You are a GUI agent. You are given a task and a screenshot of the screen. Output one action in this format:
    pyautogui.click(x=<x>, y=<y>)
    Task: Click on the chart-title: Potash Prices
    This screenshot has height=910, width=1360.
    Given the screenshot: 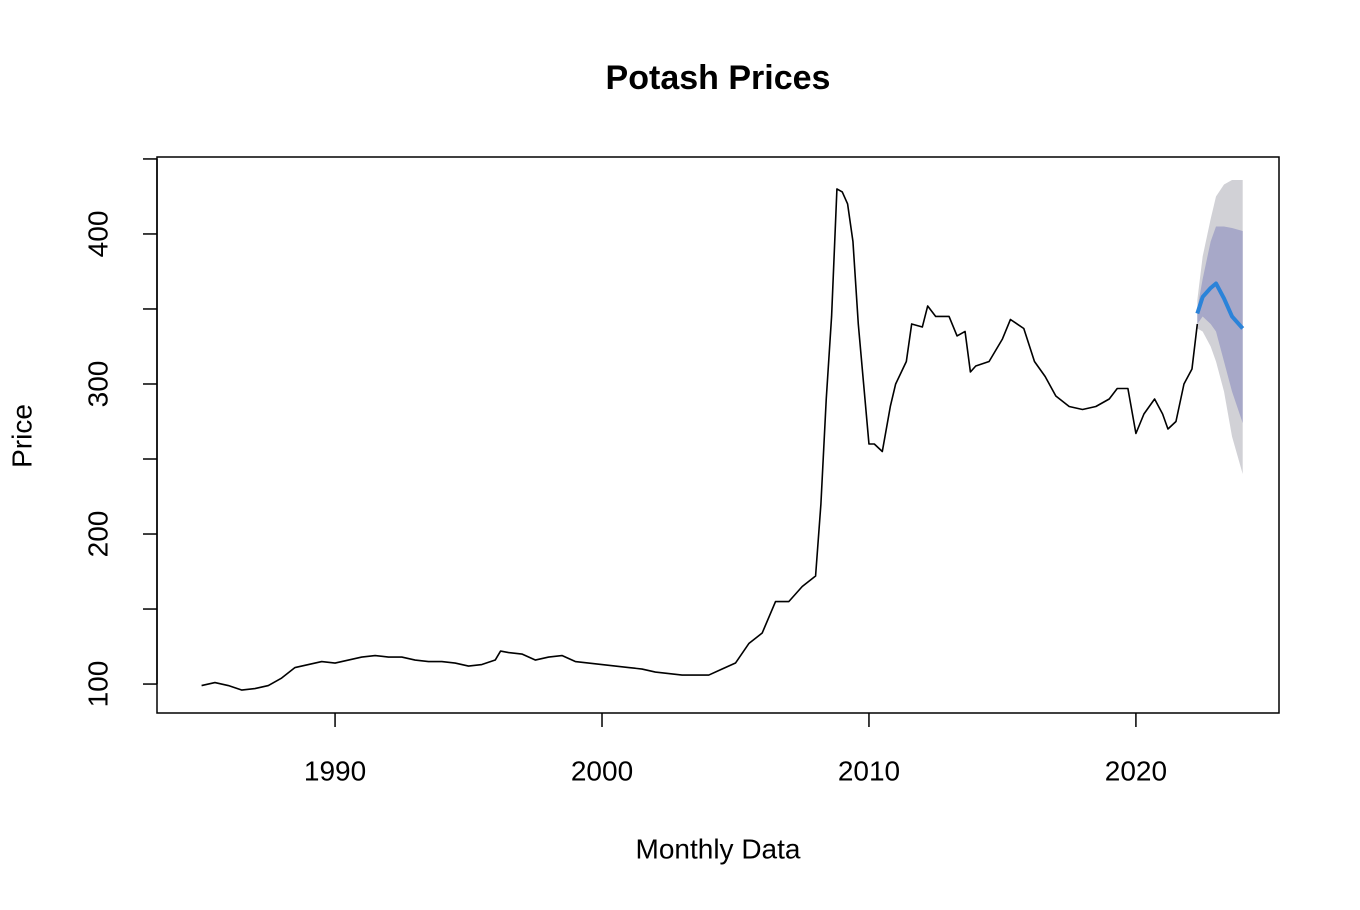 What is the action you would take?
    pyautogui.click(x=718, y=78)
    